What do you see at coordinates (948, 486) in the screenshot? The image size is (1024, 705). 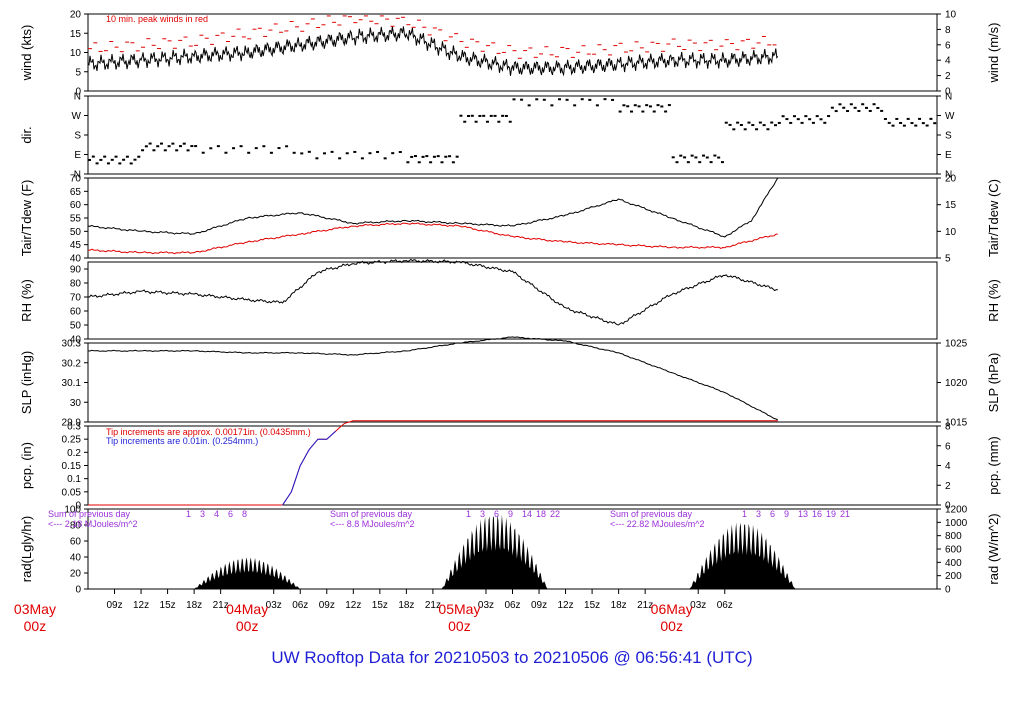 I see `right-tick-label: 2` at bounding box center [948, 486].